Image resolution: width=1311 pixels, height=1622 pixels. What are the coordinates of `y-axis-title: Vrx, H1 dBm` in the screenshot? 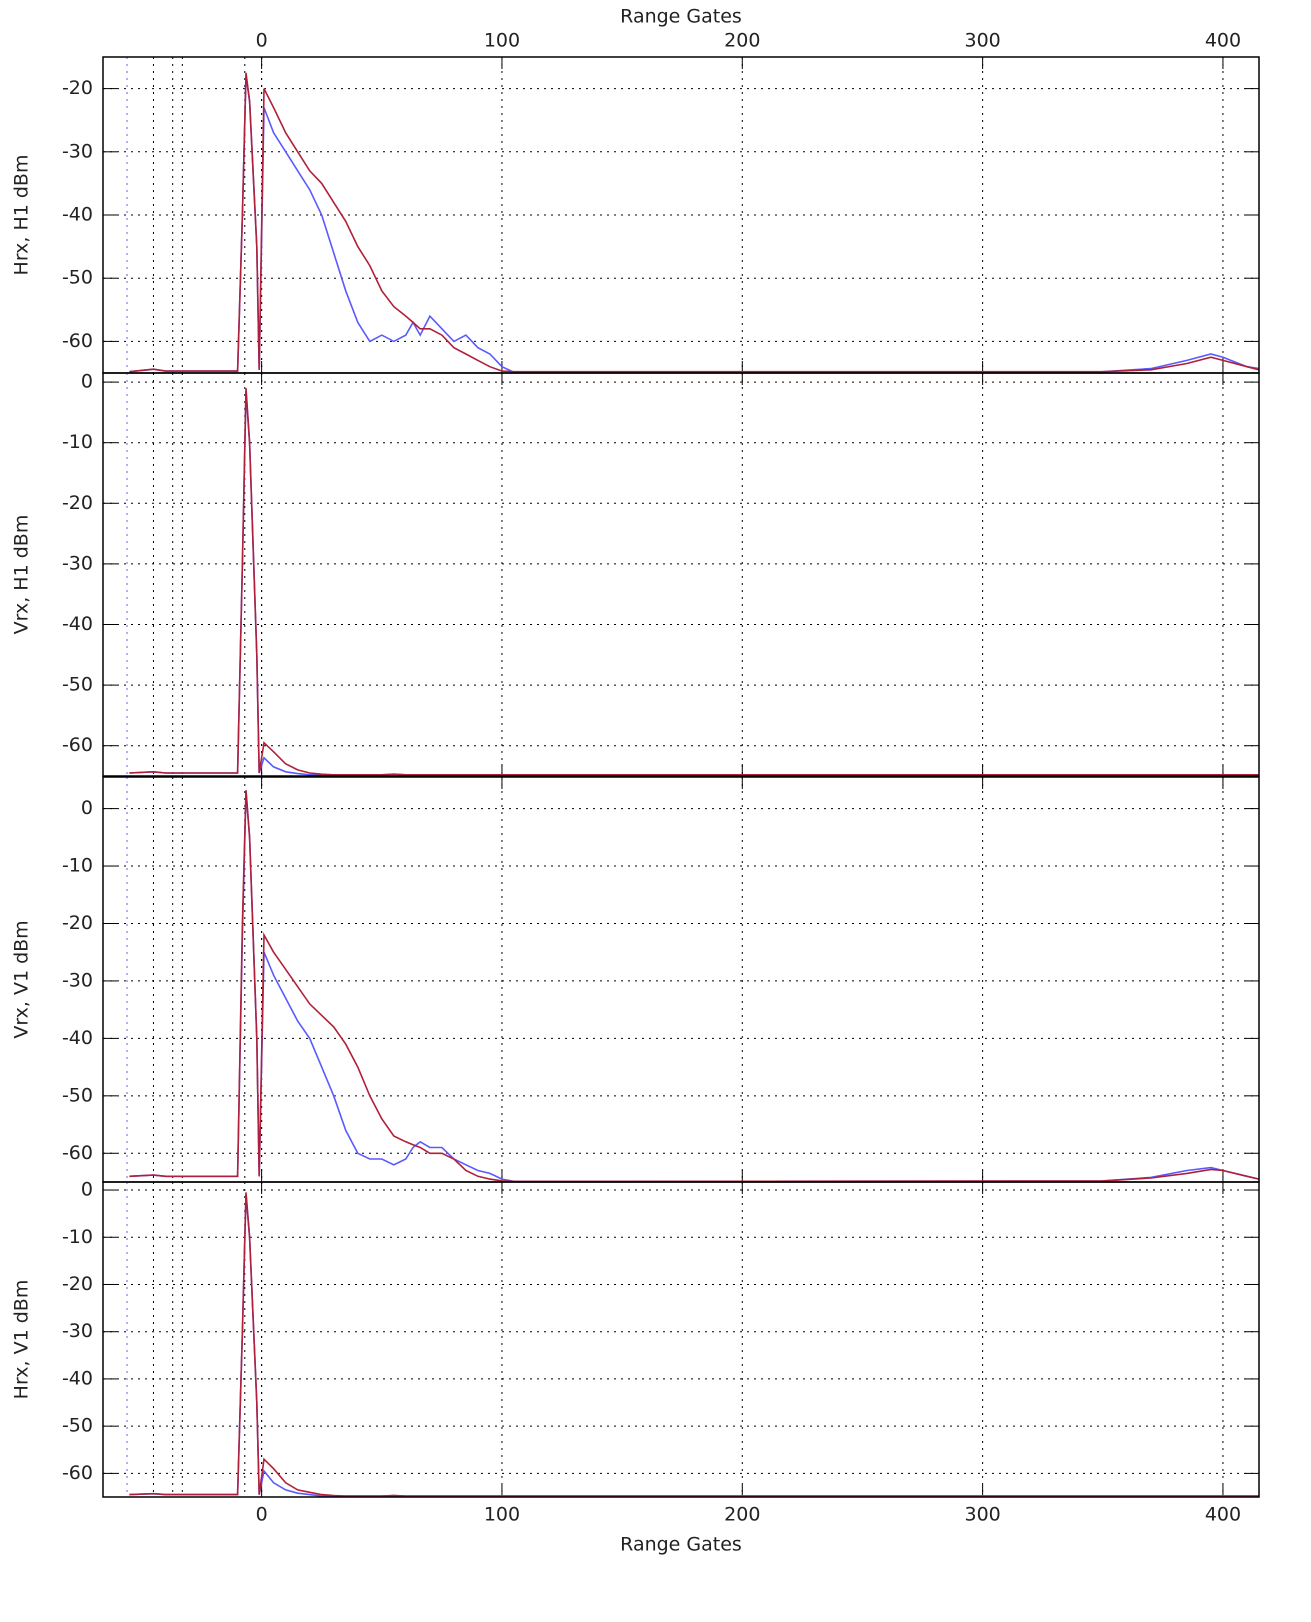 It's located at (22, 575).